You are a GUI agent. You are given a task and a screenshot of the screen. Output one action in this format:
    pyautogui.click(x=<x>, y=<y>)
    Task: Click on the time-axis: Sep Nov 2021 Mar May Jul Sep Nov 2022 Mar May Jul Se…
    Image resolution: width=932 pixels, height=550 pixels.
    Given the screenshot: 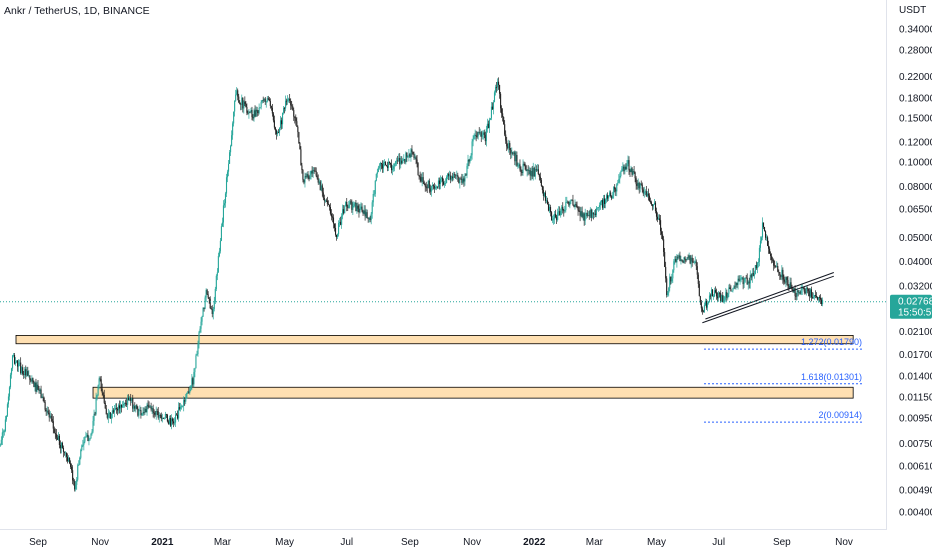 What is the action you would take?
    pyautogui.click(x=441, y=542)
    